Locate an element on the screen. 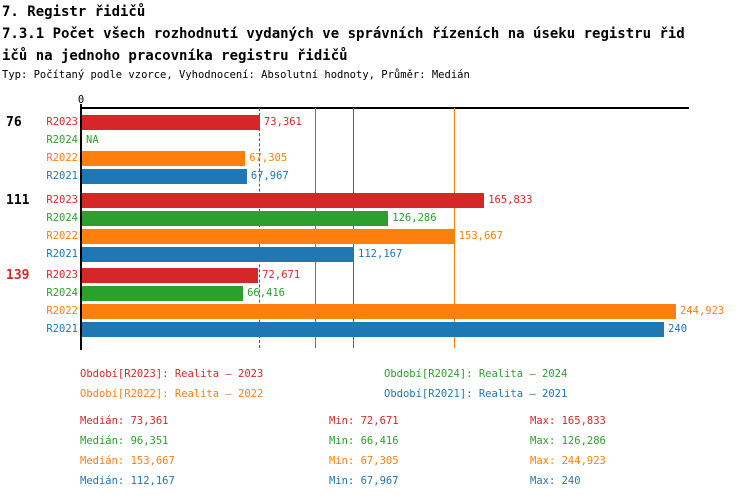 Image resolution: width=750 pixels, height=498 pixels. bar-value-label: 244,923 is located at coordinates (702, 311).